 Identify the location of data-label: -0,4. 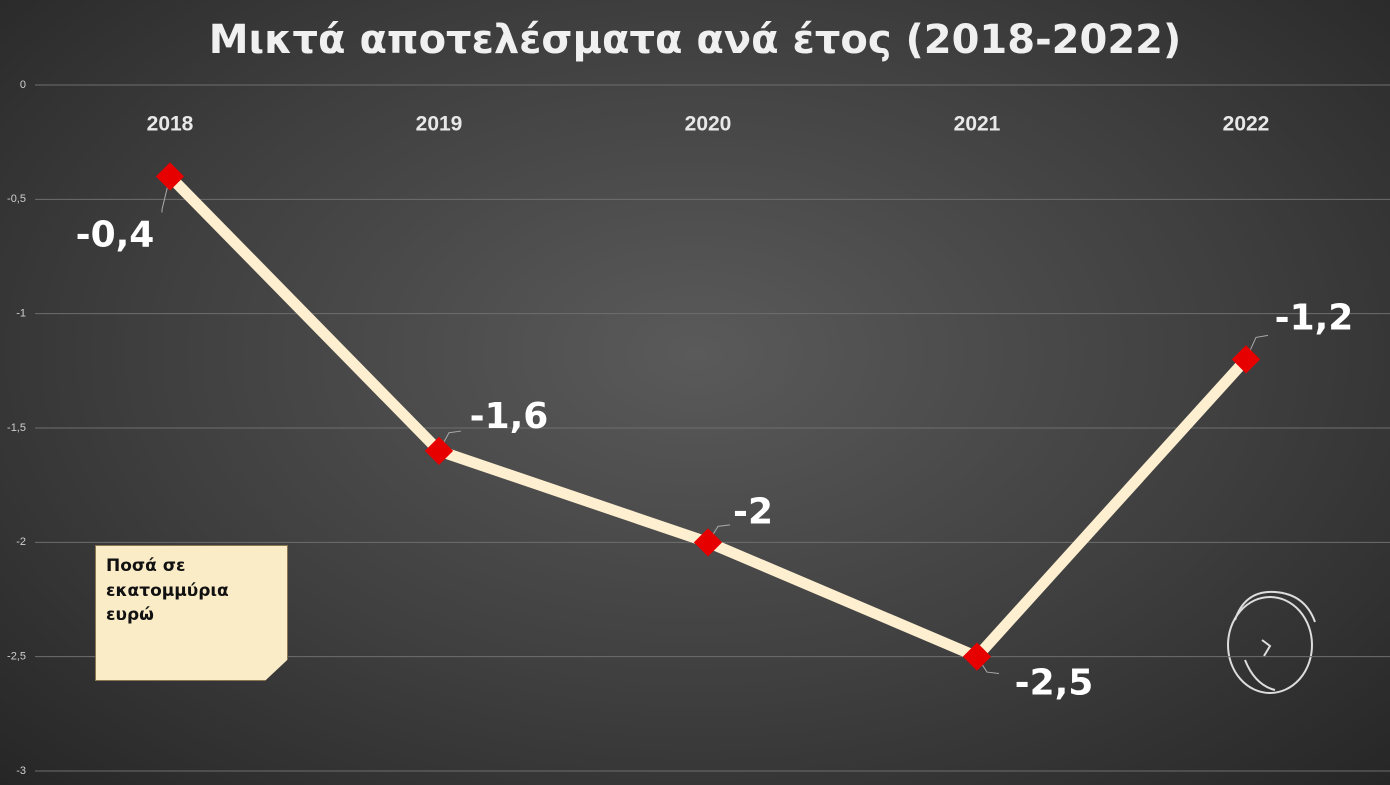
(115, 234).